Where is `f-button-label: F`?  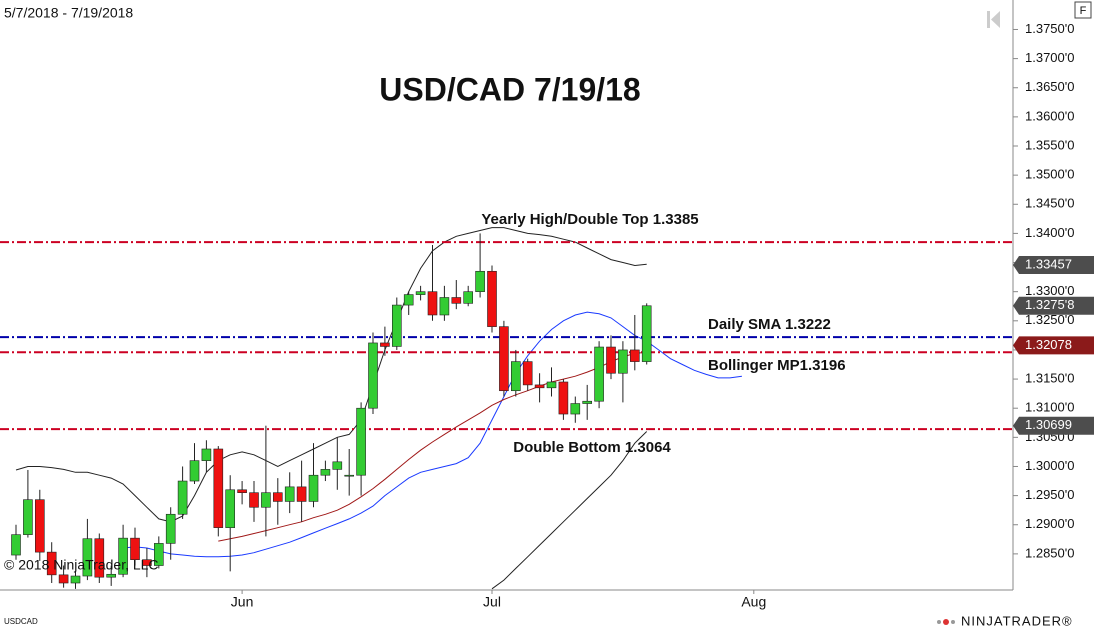 f-button-label: F is located at coordinates (1083, 11).